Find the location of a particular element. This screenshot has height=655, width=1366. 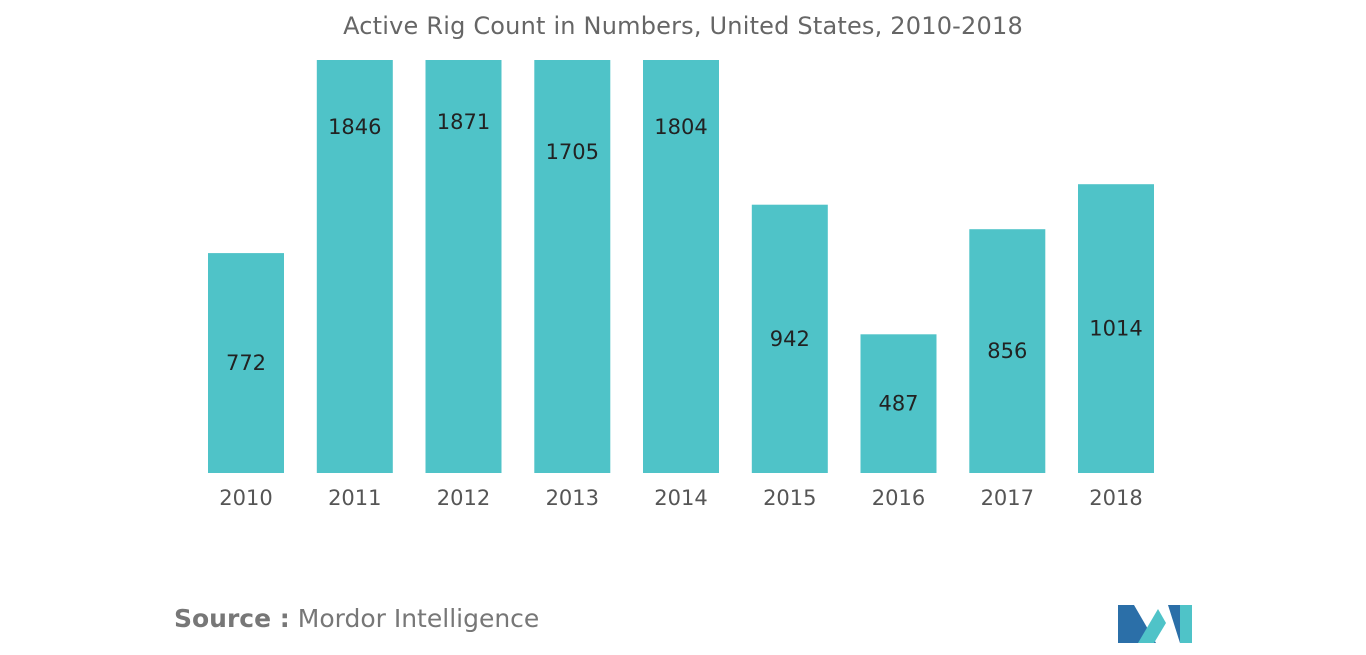

x-tick-2012: 2012 is located at coordinates (463, 498).